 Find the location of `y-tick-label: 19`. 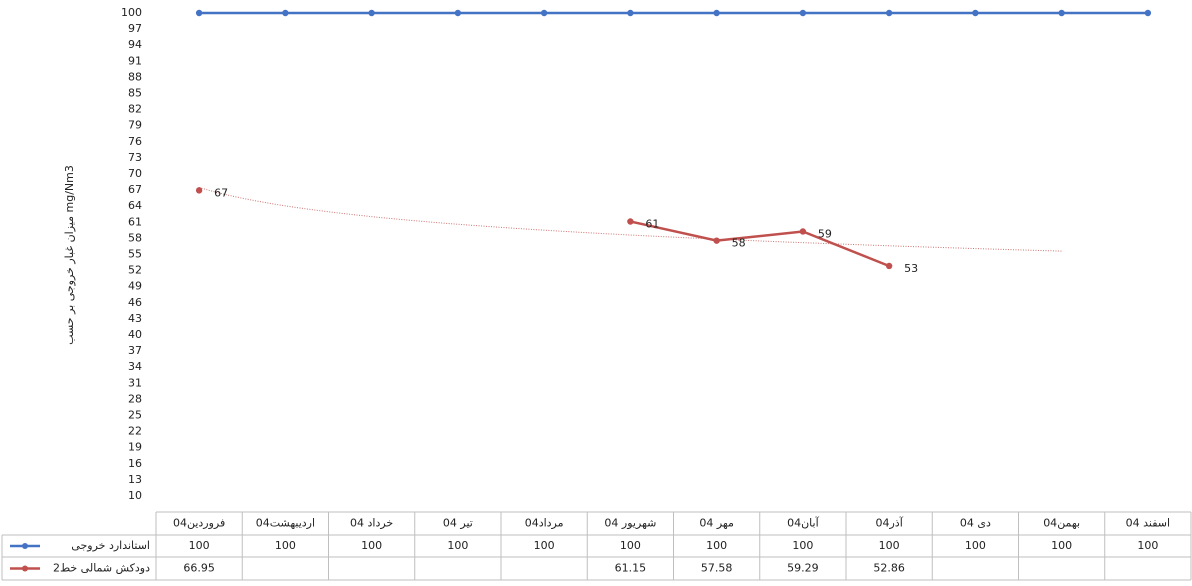

y-tick-label: 19 is located at coordinates (135, 447).